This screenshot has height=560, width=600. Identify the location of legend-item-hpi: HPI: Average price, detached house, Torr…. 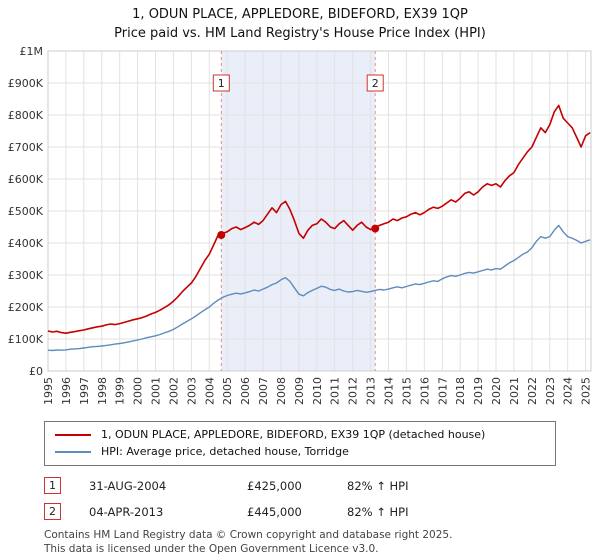
(300, 451).